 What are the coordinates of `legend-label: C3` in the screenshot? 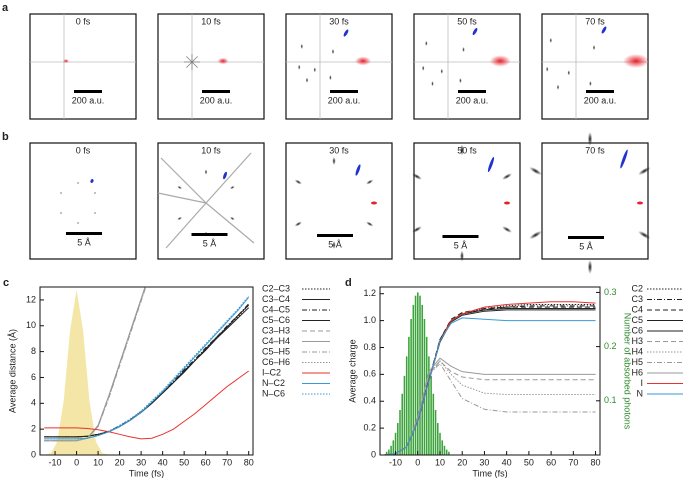 It's located at (637, 299).